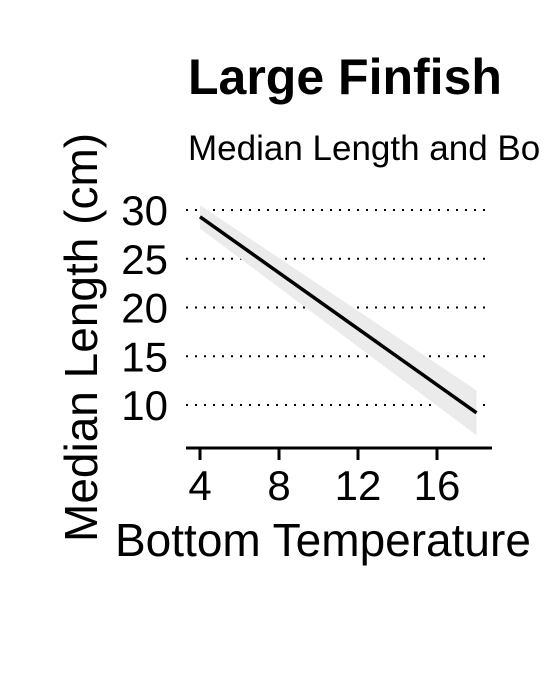 This screenshot has height=688, width=554. What do you see at coordinates (278, 485) in the screenshot?
I see `x-tick-label-8: 8` at bounding box center [278, 485].